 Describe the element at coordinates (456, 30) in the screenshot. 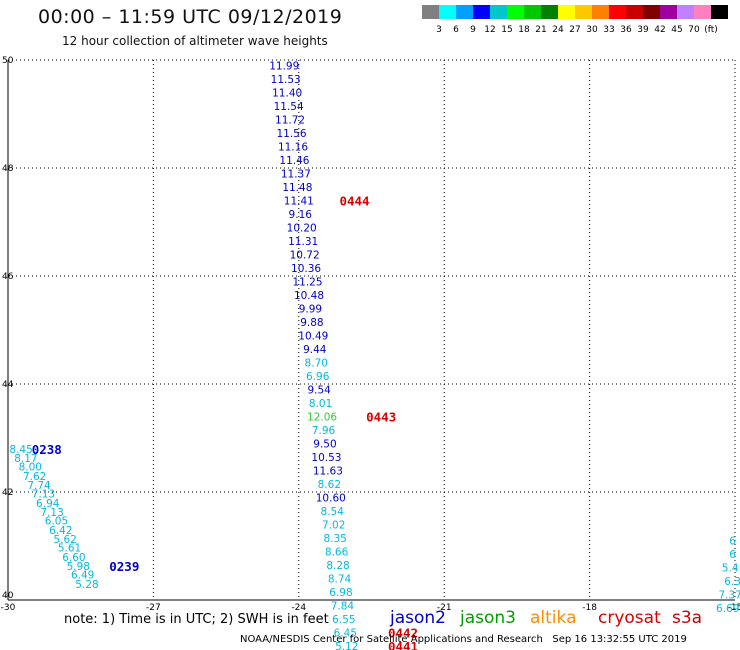

I see `scale-label: 6` at that location.